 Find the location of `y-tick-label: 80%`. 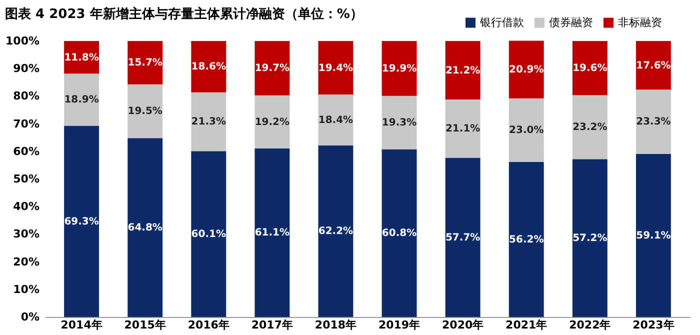

y-tick-label: 80% is located at coordinates (26, 96).